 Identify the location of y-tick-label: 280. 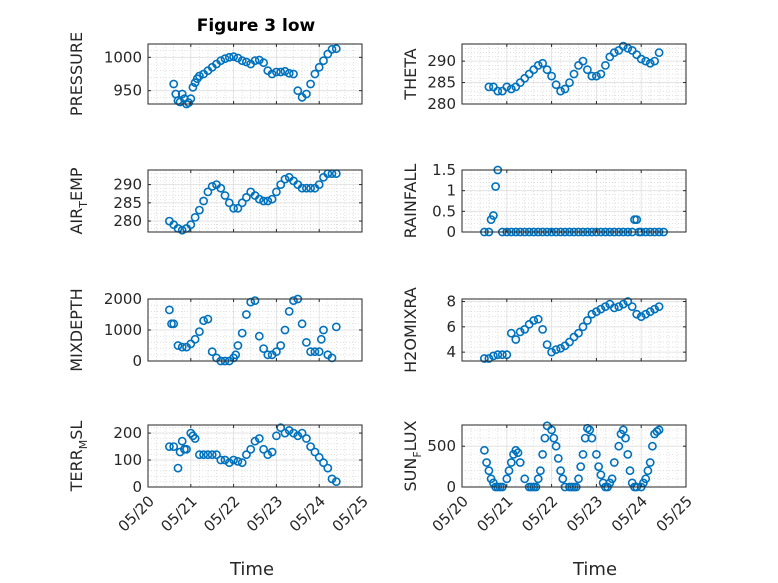
(441, 104).